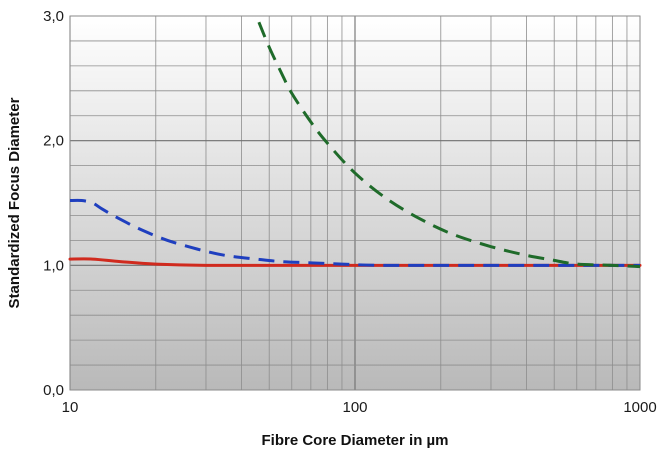 The image size is (658, 452). I want to click on x-tick-label: 1000, so click(639, 407).